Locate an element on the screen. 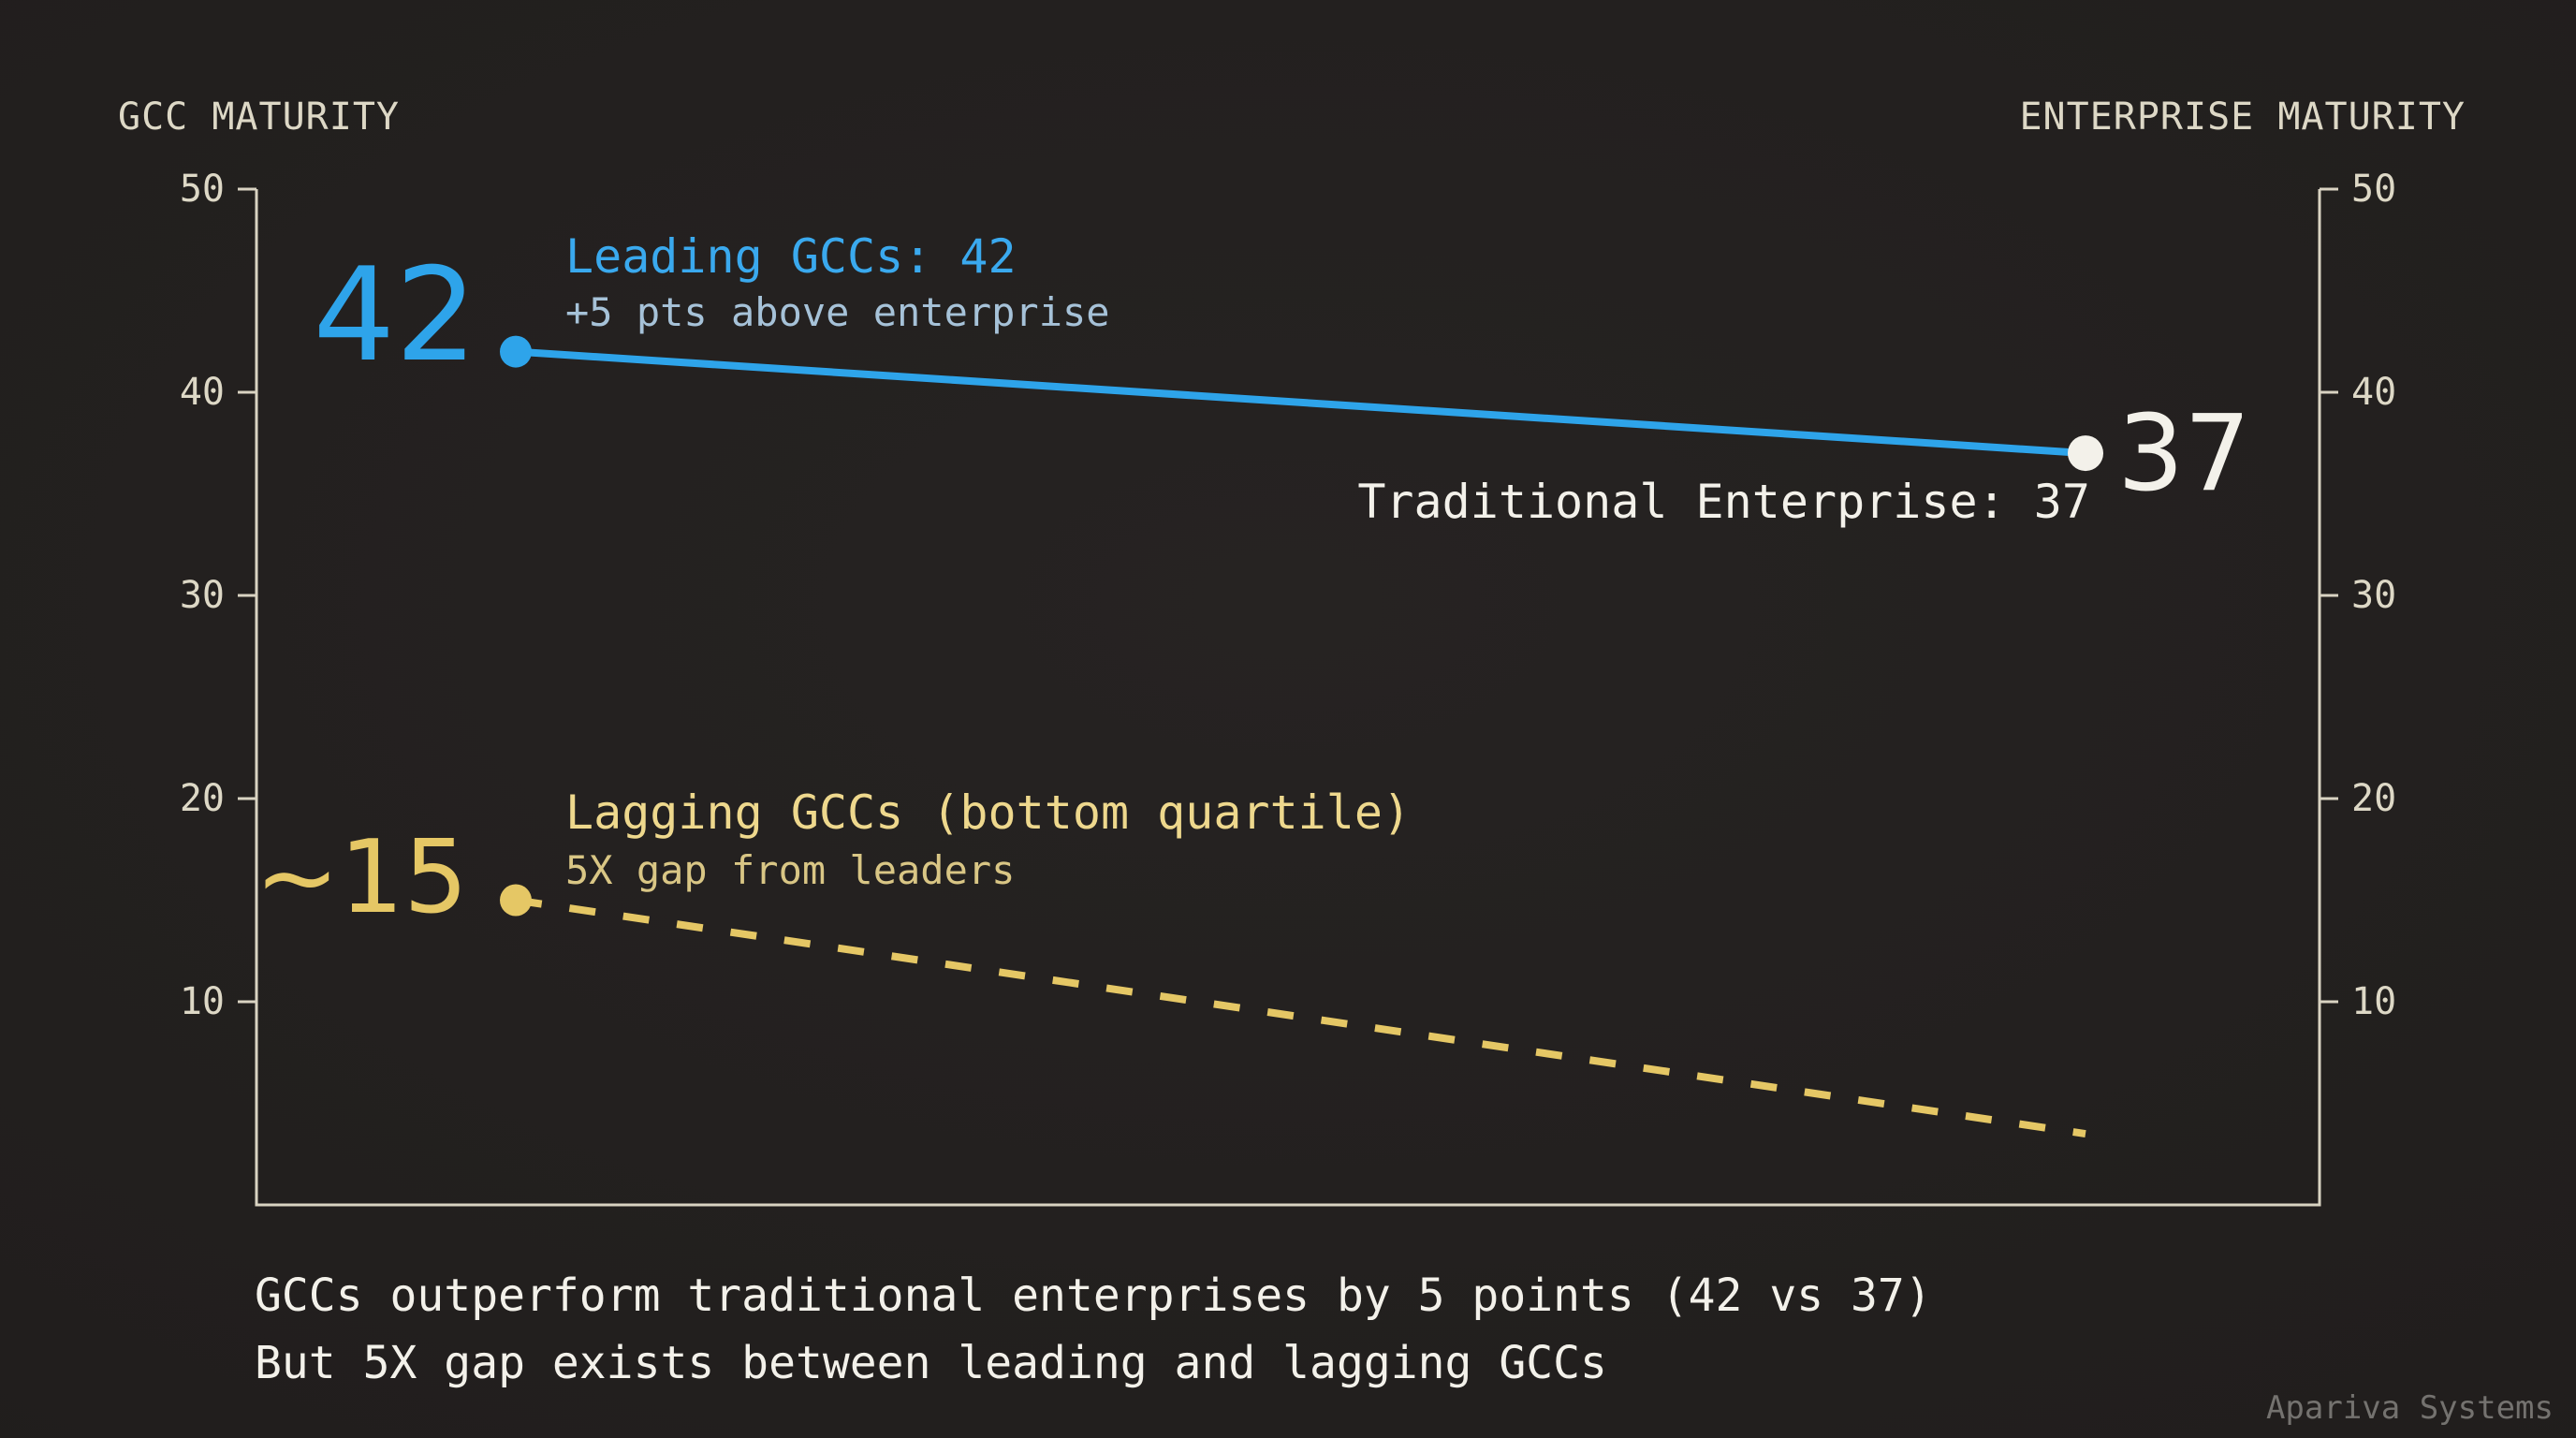  y-tick-label-right: 40 is located at coordinates (2373, 392).